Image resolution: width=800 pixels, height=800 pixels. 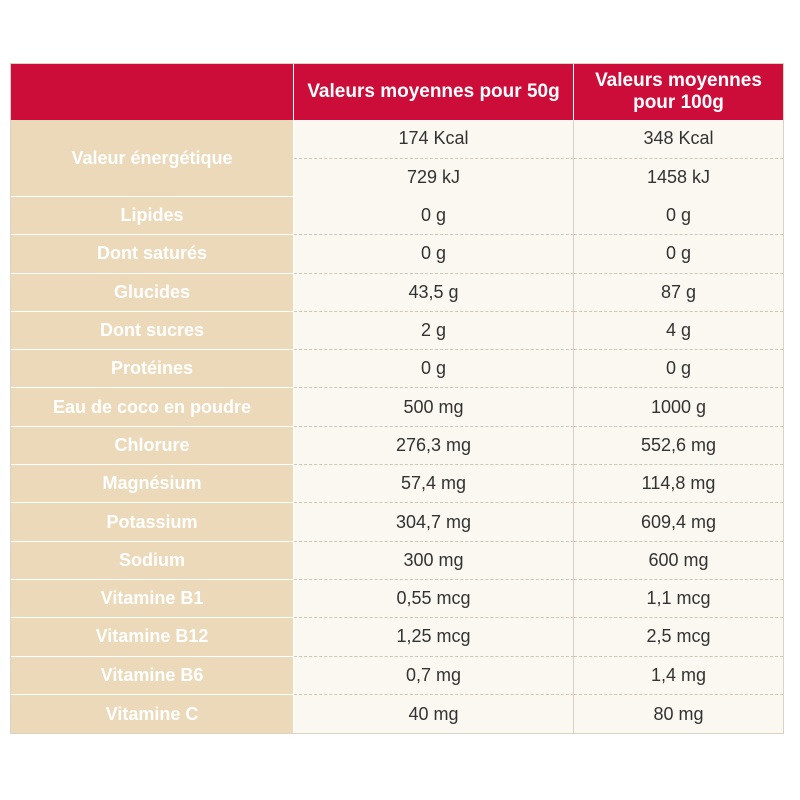 I want to click on table-row: Chlorure 276,3 mg 552,6 mg, so click(x=397, y=446).